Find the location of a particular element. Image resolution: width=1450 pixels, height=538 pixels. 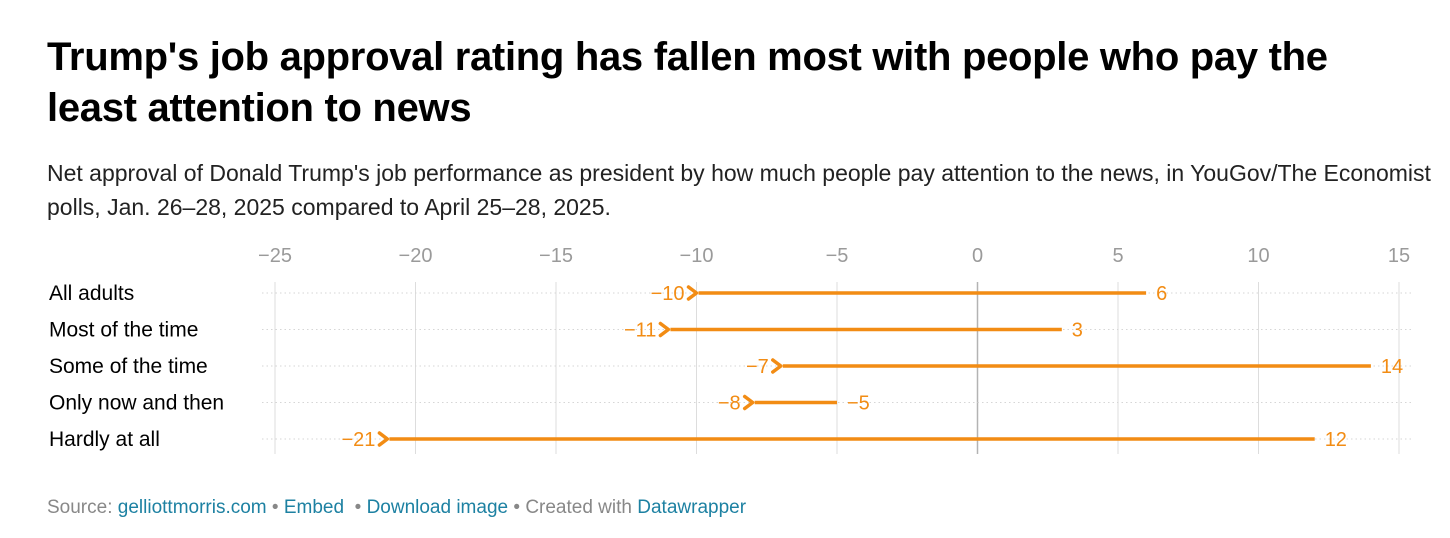

row-label: Some of the time is located at coordinates (128, 366).